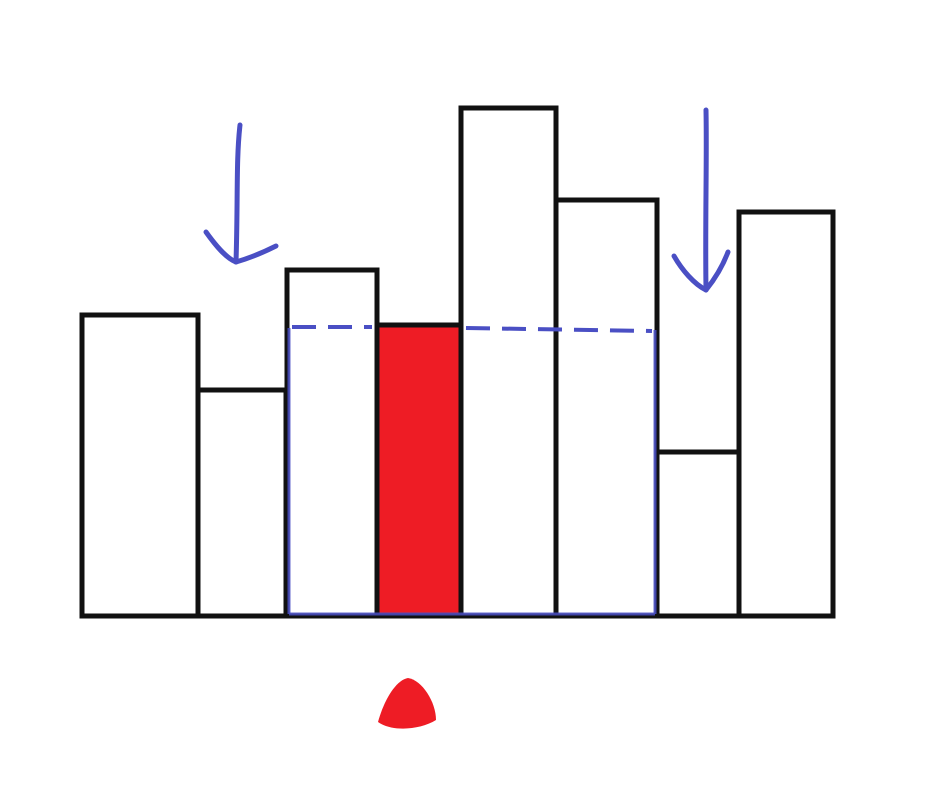 The height and width of the screenshot is (800, 936). I want to click on red-marker-icon, so click(407, 703).